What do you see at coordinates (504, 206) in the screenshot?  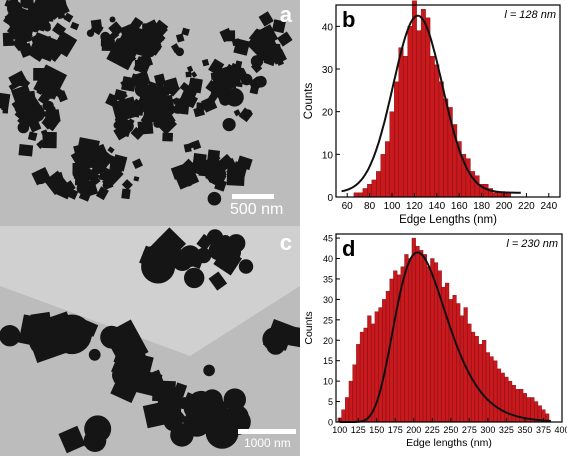 I see `x-tick-label: 200` at bounding box center [504, 206].